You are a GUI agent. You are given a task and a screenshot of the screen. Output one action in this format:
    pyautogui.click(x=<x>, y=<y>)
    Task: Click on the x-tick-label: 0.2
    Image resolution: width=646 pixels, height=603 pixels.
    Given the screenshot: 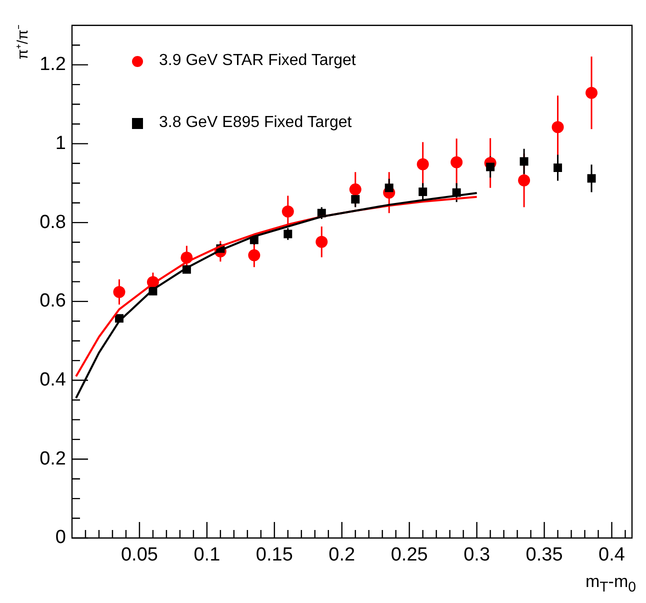 What is the action you would take?
    pyautogui.click(x=342, y=555)
    